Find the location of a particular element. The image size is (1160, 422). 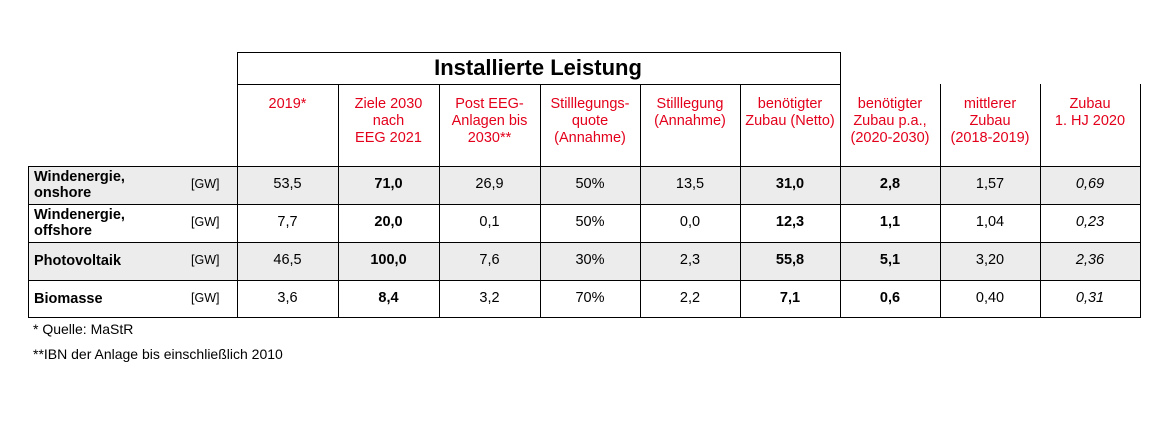

table-cell: 46,5 is located at coordinates (287, 260).